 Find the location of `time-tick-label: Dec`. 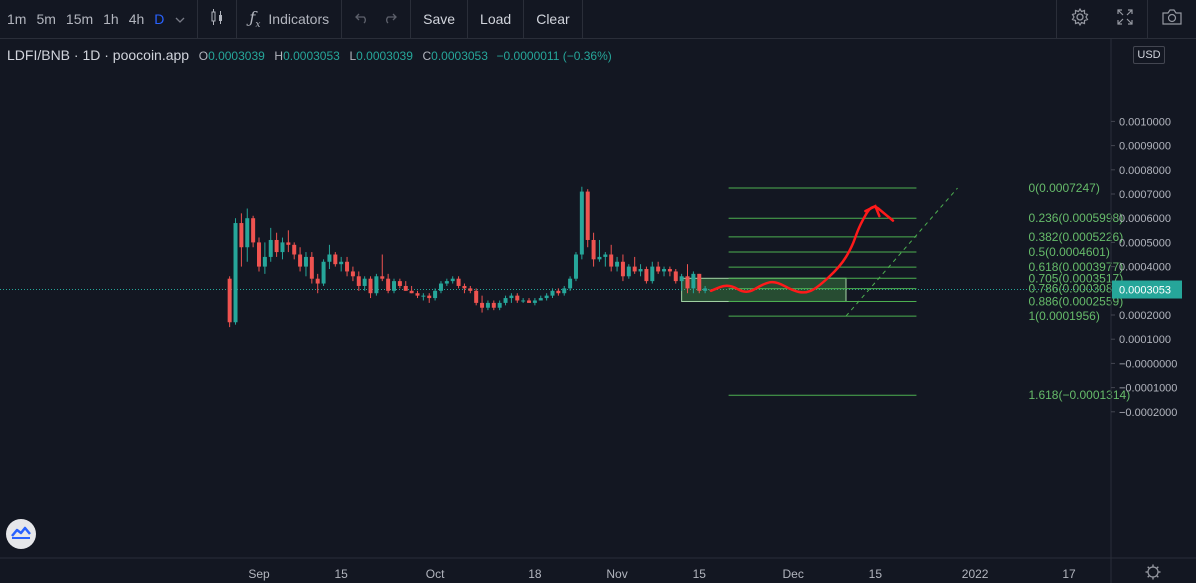

time-tick-label: Dec is located at coordinates (792, 574).